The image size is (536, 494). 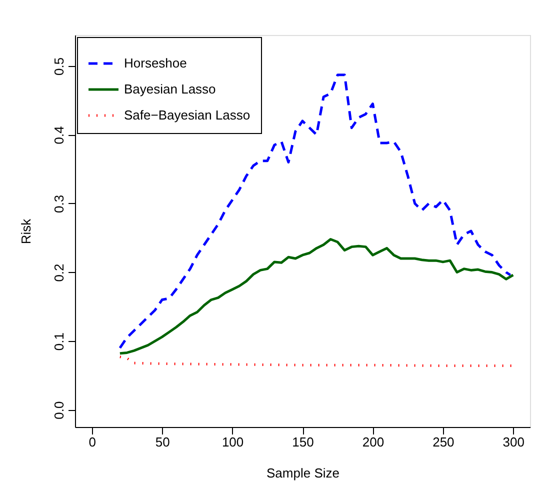 I want to click on x-tick-label: 200, so click(x=373, y=442).